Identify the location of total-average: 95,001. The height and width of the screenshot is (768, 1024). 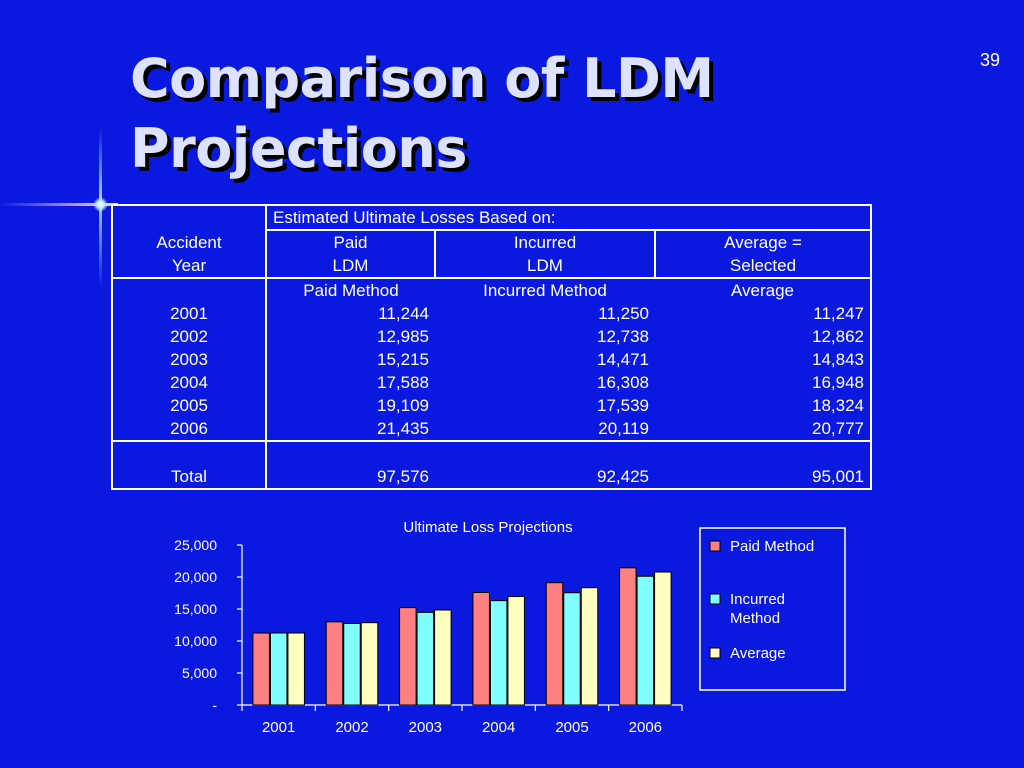
(838, 476).